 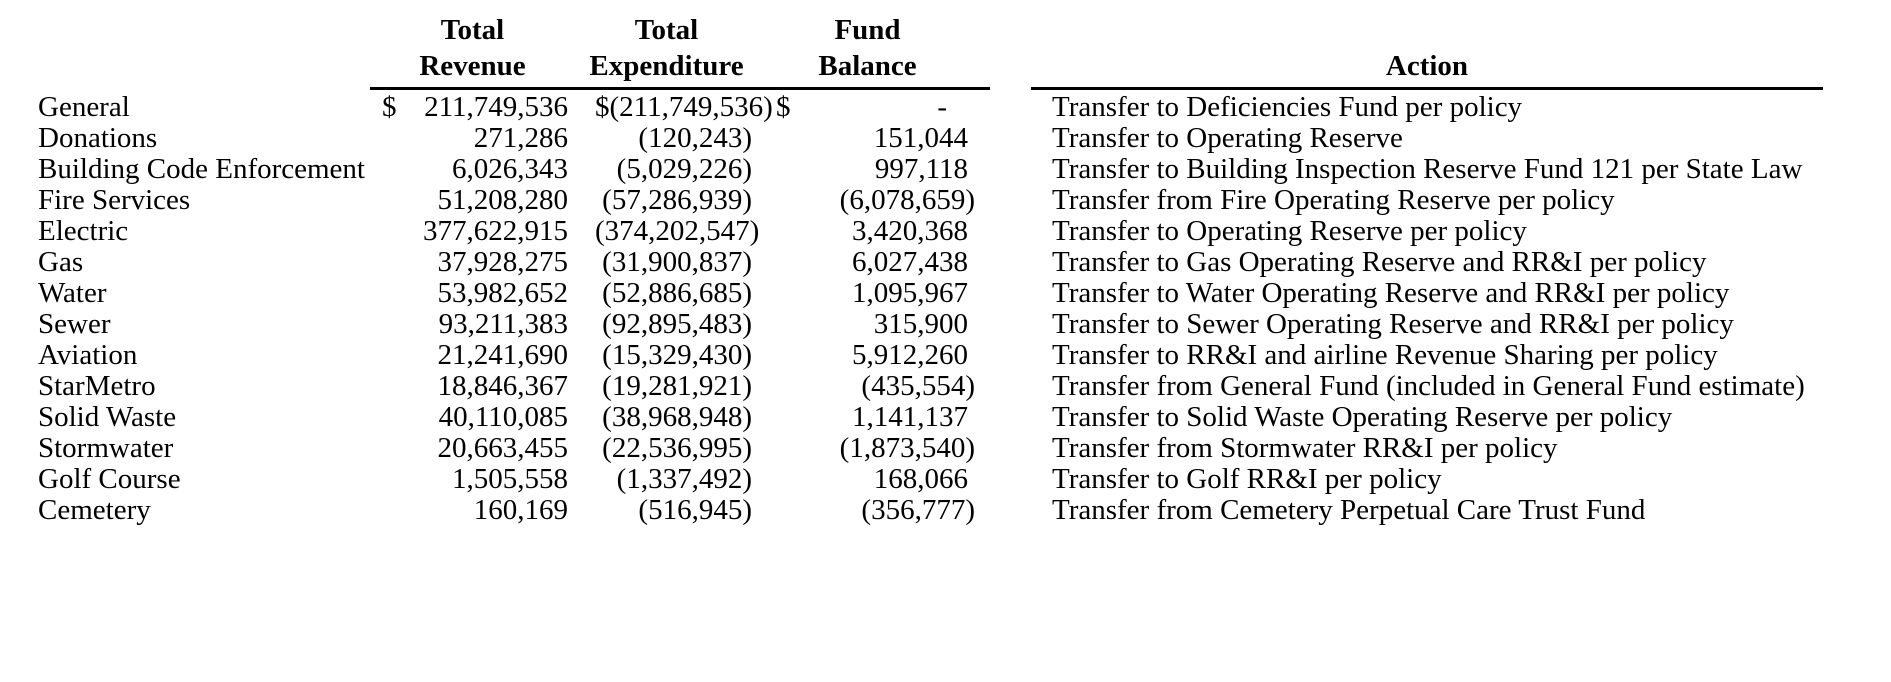 What do you see at coordinates (114, 200) in the screenshot?
I see `fund-name: Fire Services` at bounding box center [114, 200].